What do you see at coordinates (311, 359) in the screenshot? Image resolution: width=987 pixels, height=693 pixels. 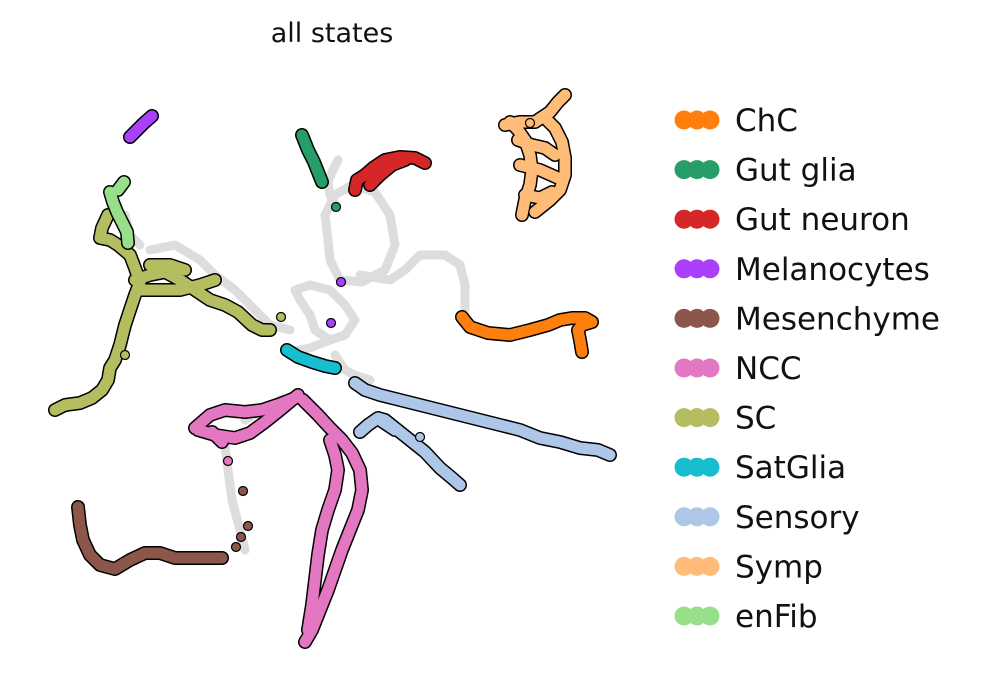 I see `series-satglia` at bounding box center [311, 359].